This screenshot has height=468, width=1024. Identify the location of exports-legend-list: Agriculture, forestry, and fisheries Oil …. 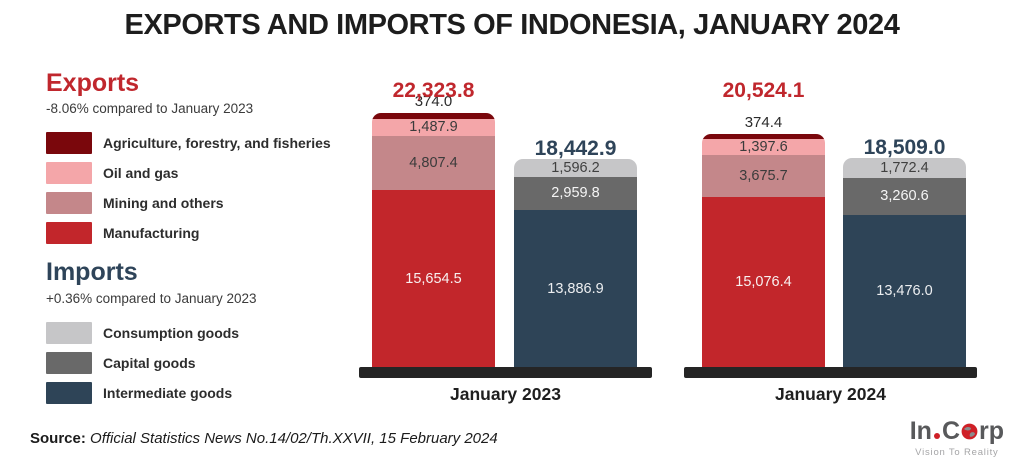
(202, 188).